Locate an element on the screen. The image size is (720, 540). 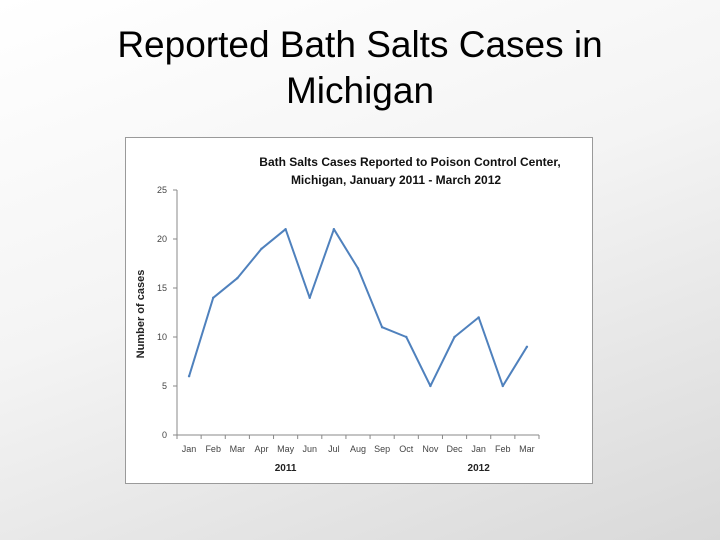
x-tick-label: Sep is located at coordinates (382, 449).